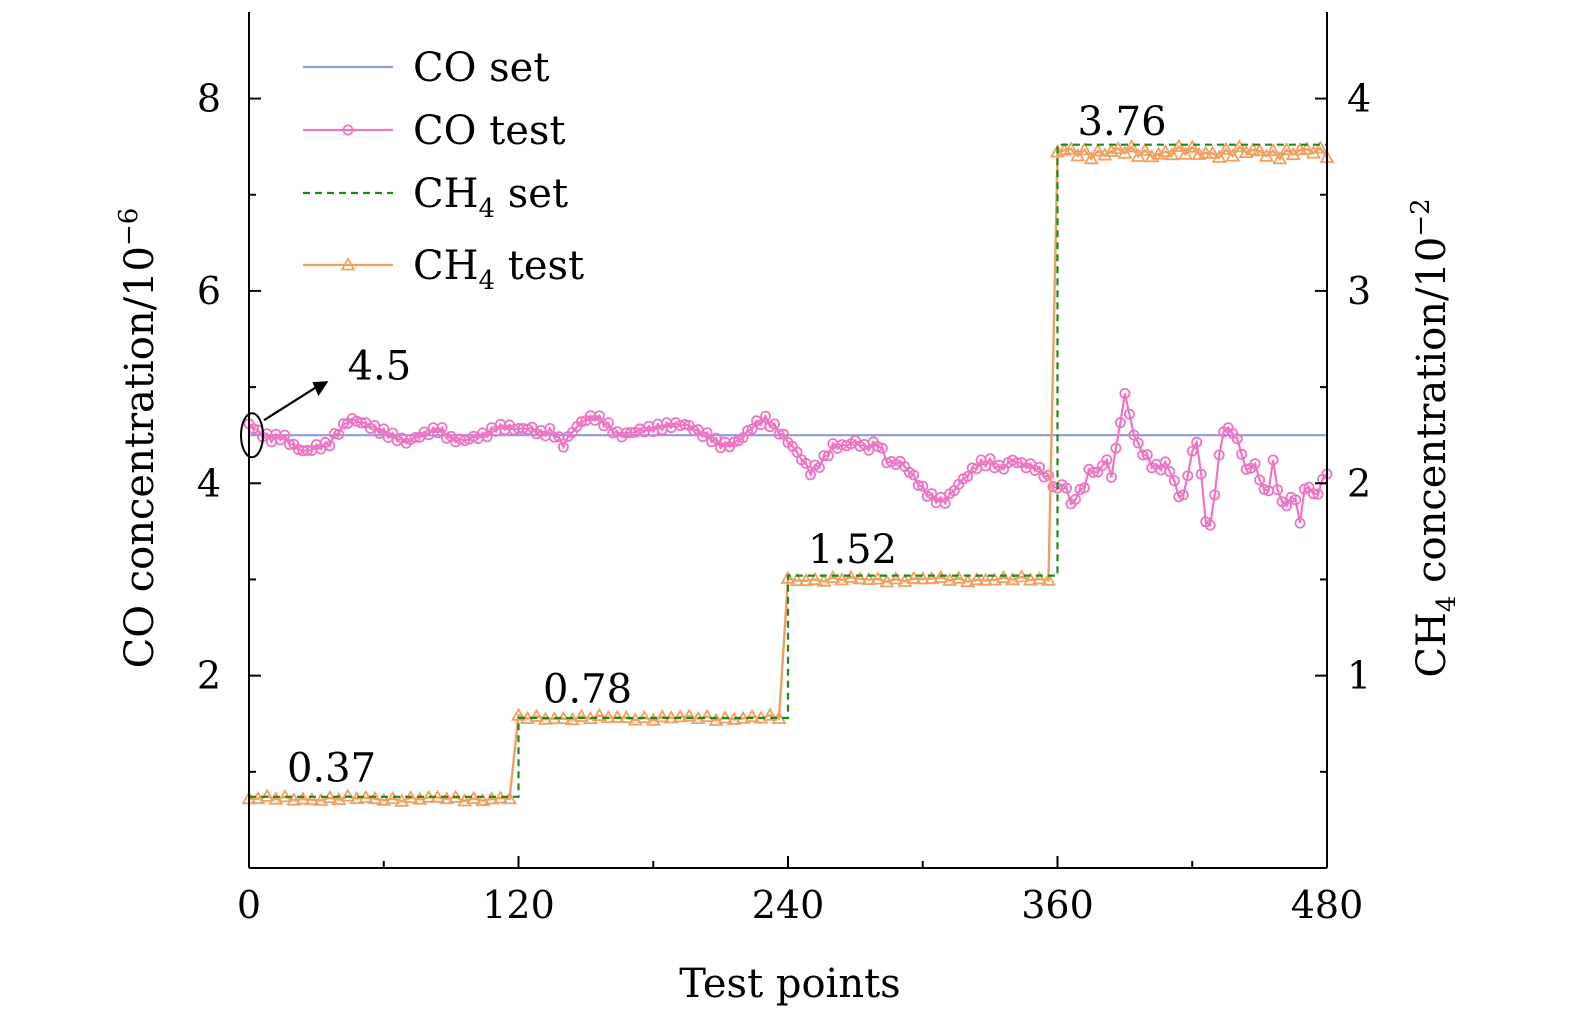  I want to click on legend-label-ch4-test: CH4 test, so click(498, 269).